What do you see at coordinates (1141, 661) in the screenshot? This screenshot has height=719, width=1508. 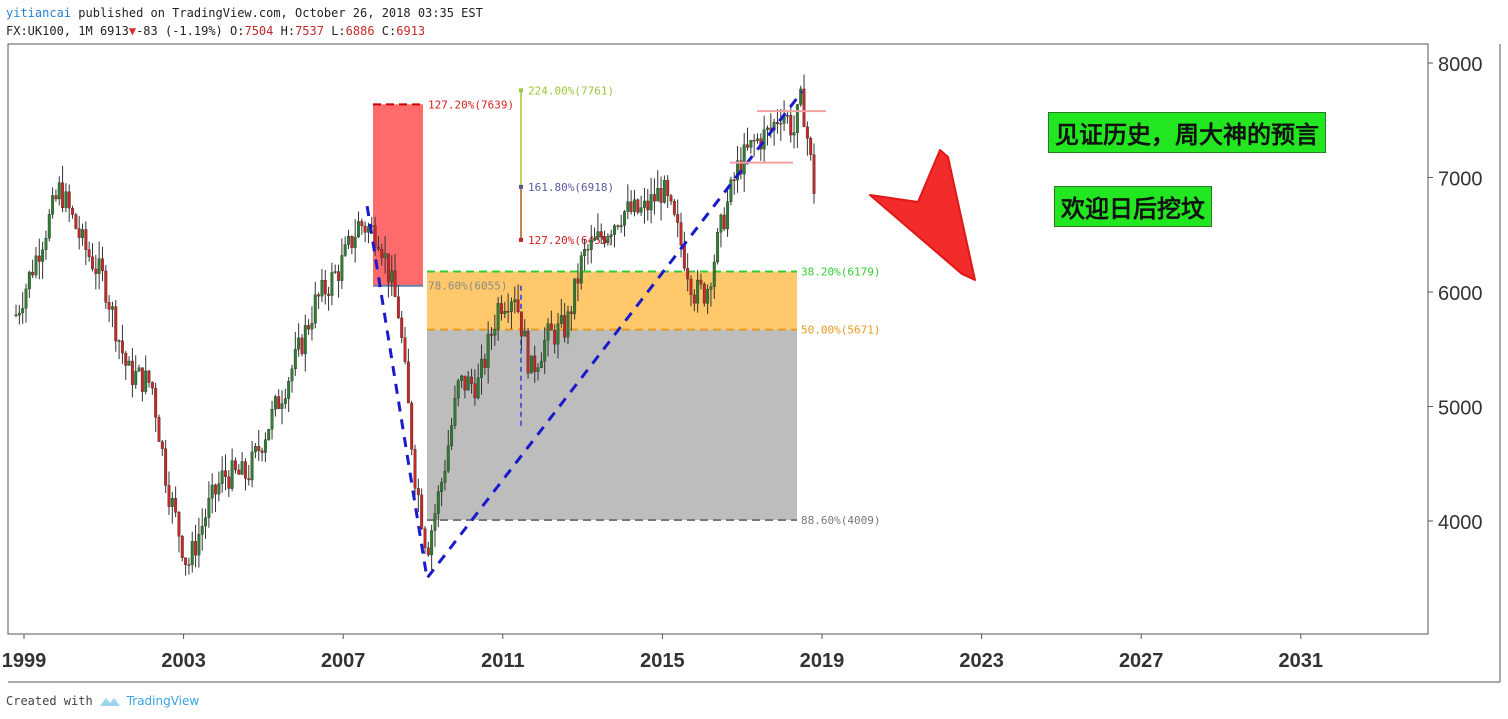 I see `x-tick-label: 2027` at bounding box center [1141, 661].